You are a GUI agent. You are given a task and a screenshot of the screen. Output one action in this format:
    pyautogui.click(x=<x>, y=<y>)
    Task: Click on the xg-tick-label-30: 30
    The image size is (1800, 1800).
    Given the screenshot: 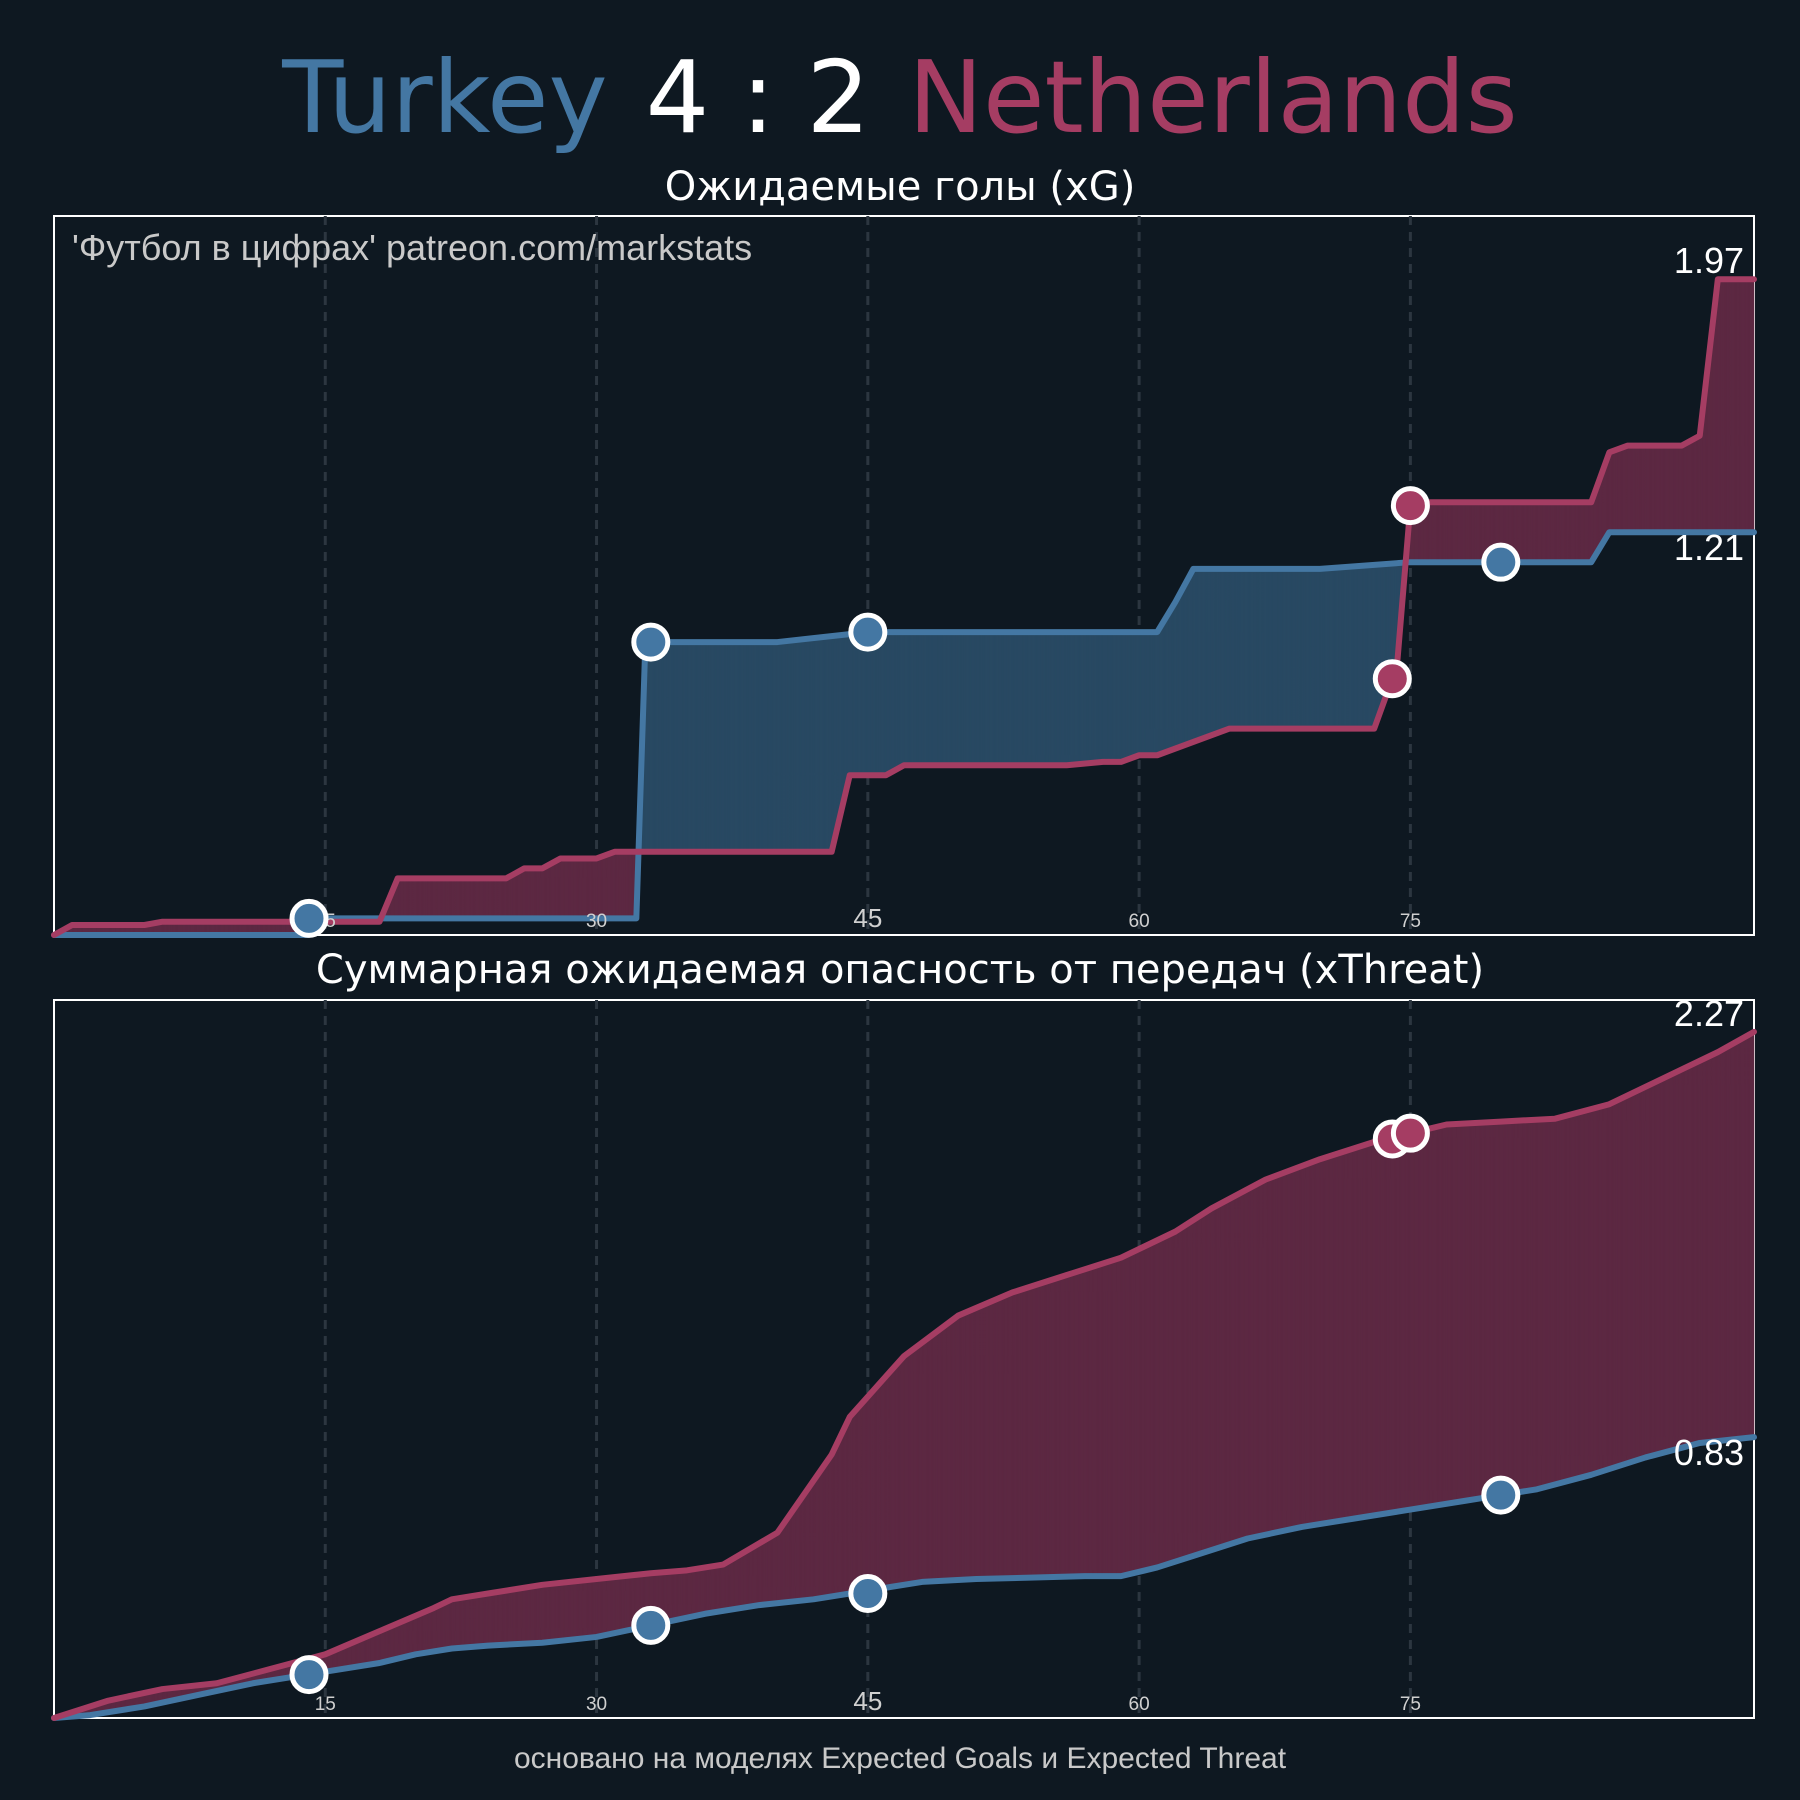 What is the action you would take?
    pyautogui.click(x=596, y=921)
    